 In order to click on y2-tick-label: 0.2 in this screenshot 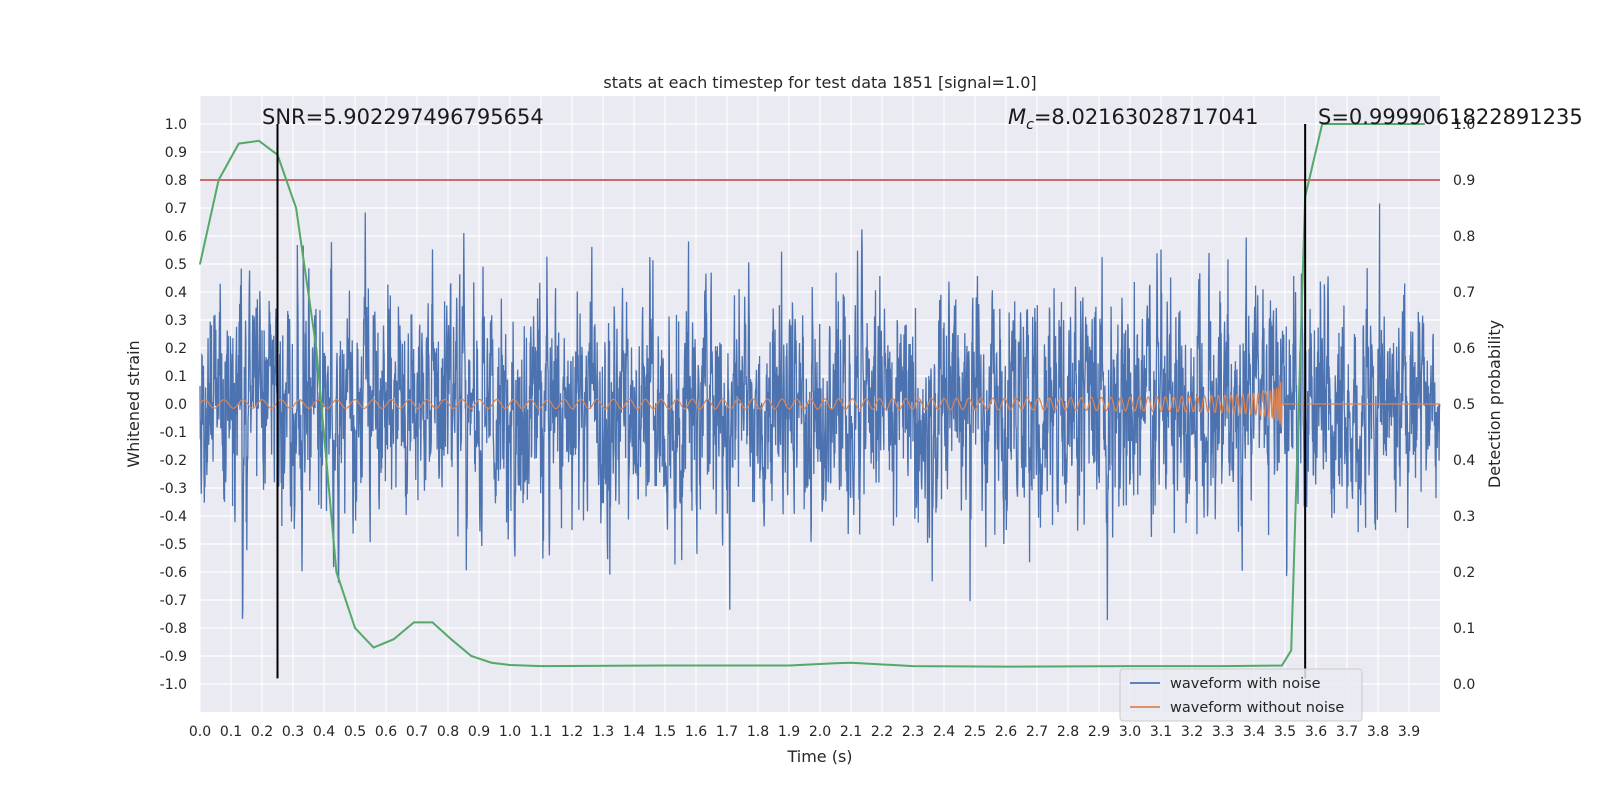, I will do `click(1464, 573)`.